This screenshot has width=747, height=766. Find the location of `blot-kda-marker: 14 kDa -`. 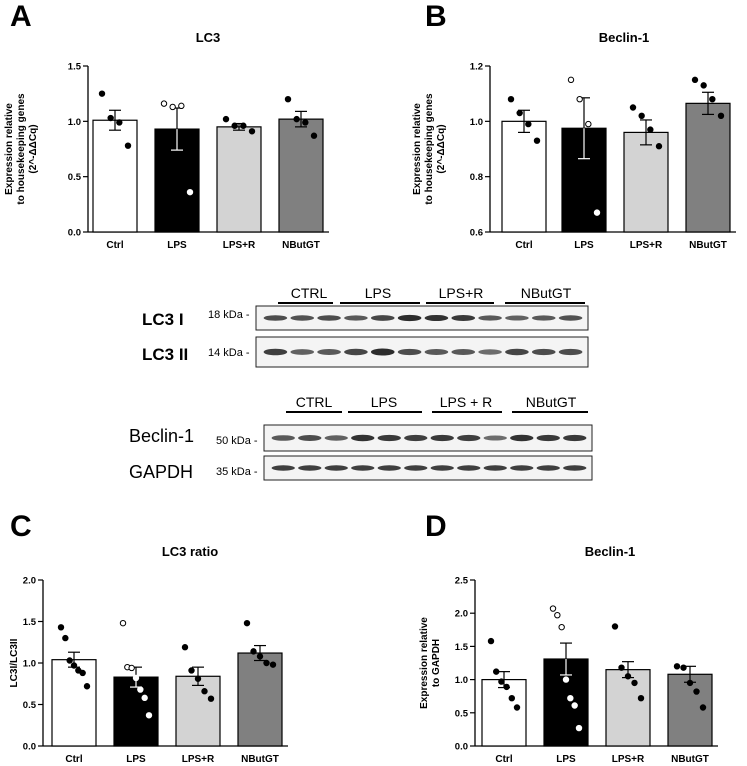

blot-kda-marker: 14 kDa - is located at coordinates (229, 353).